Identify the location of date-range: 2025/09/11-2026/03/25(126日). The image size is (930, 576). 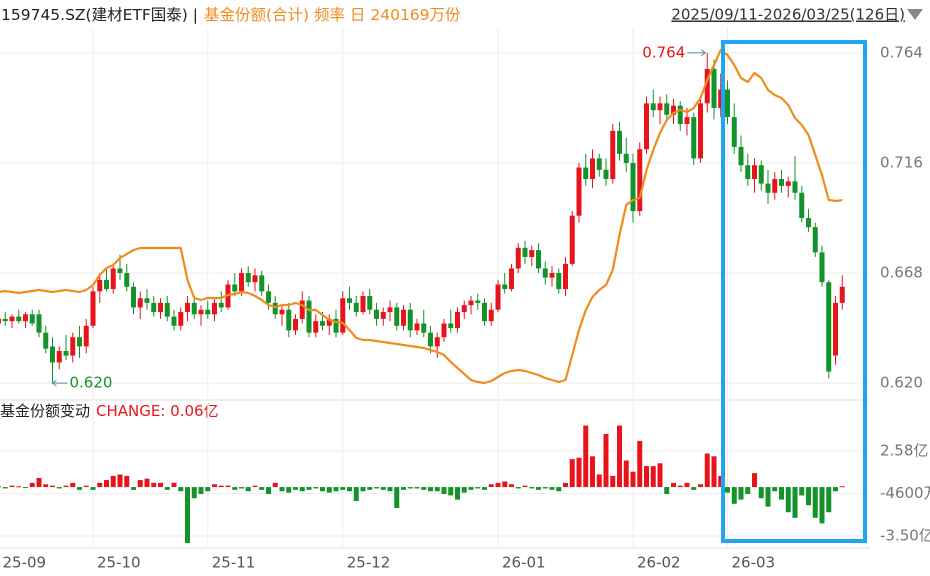
(788, 15).